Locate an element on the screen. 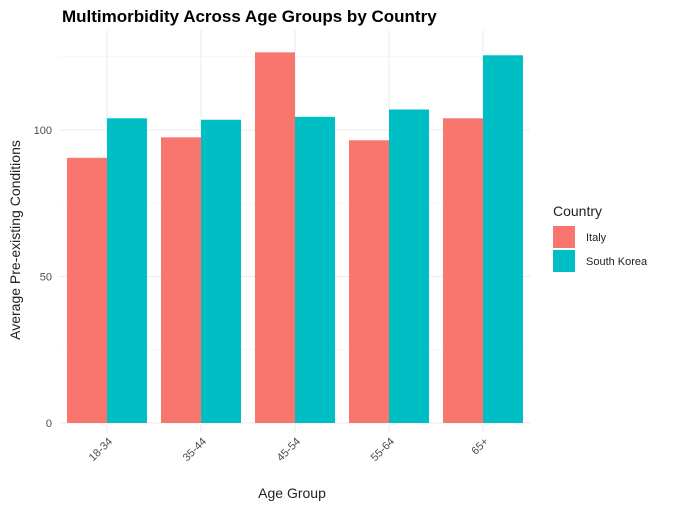 The height and width of the screenshot is (510, 680). y-tick-label: 50 is located at coordinates (46, 278).